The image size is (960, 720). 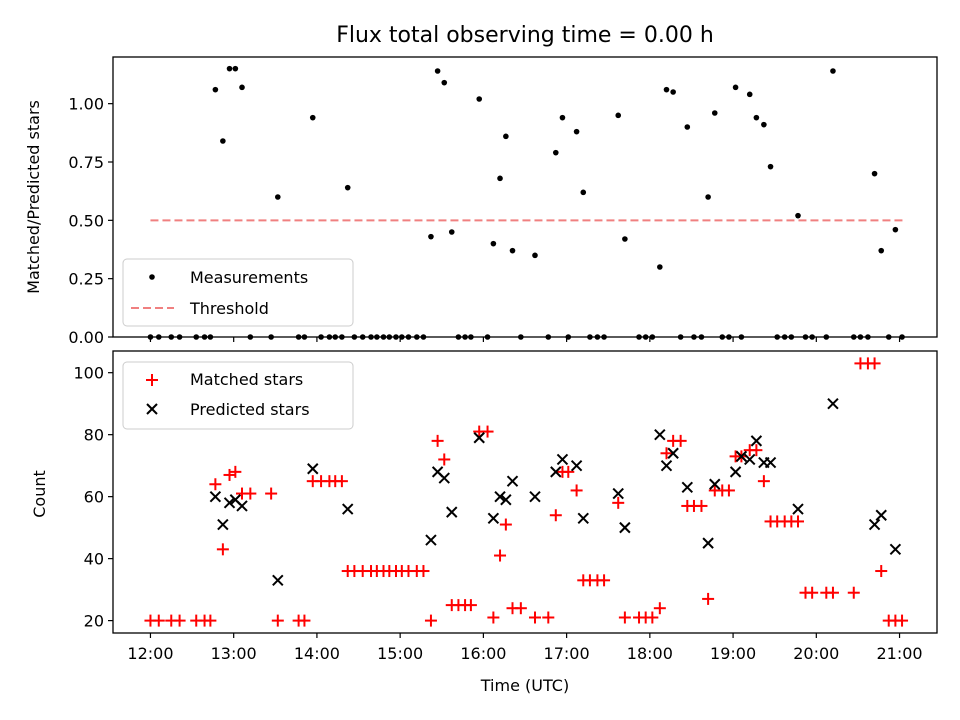 What do you see at coordinates (86, 162) in the screenshot?
I see `y-tick-label: 0.75` at bounding box center [86, 162].